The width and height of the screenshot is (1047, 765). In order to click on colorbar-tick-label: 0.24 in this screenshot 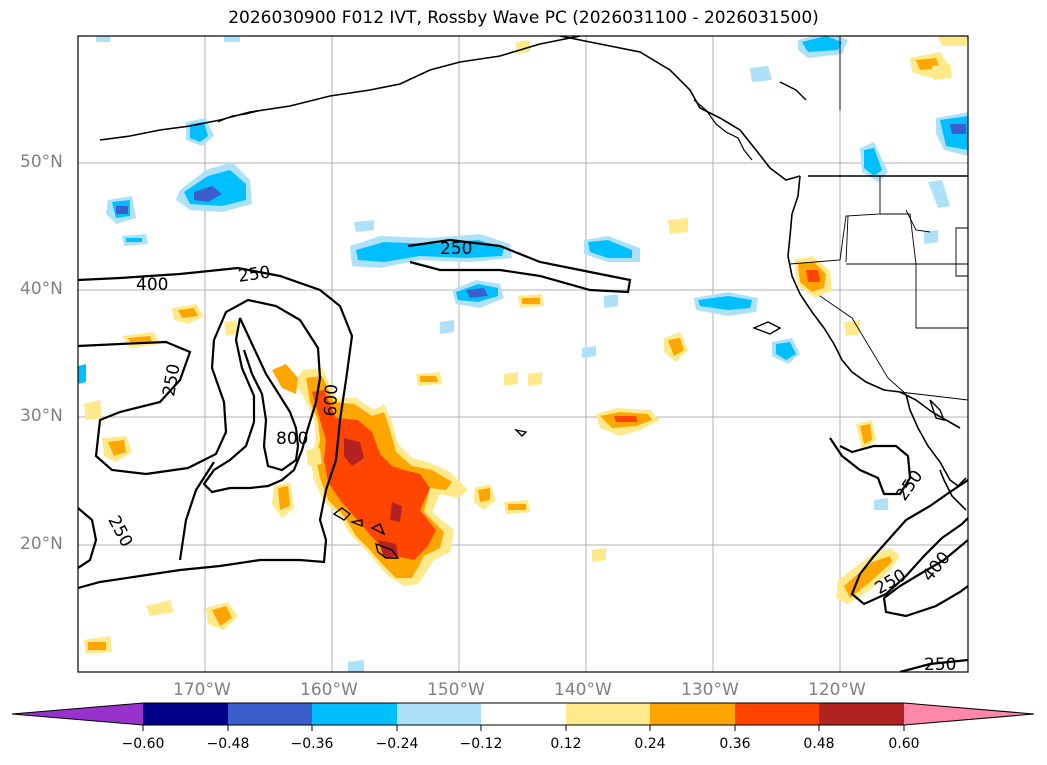, I will do `click(650, 744)`.